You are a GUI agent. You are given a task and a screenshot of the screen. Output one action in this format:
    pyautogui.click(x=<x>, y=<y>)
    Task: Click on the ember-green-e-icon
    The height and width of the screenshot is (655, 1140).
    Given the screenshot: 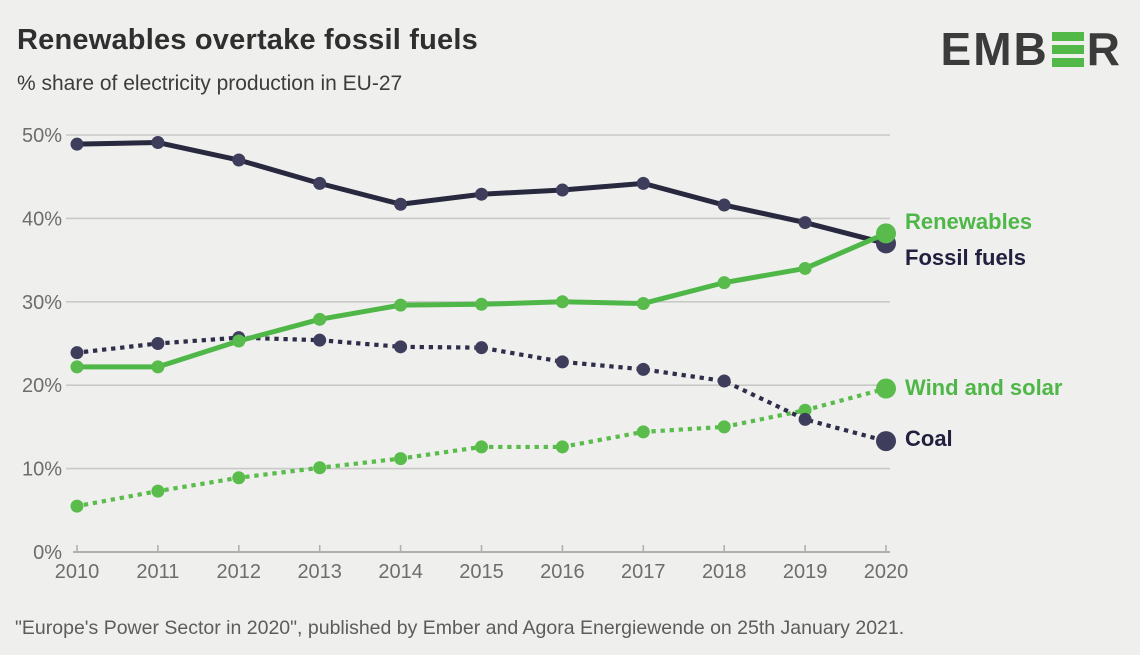 What is the action you would take?
    pyautogui.click(x=1067, y=49)
    